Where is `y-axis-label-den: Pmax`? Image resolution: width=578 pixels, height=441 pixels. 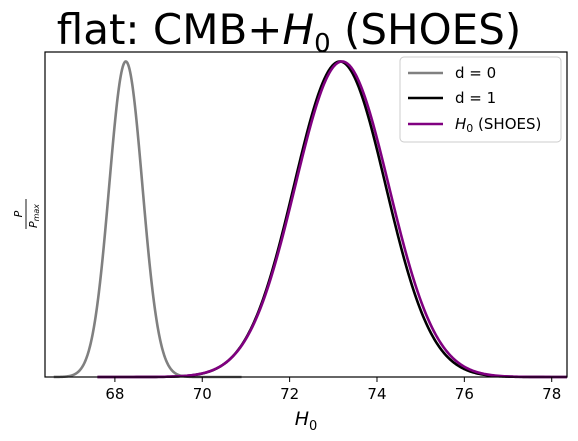
y-axis-label-den: Pmax is located at coordinates (34, 216).